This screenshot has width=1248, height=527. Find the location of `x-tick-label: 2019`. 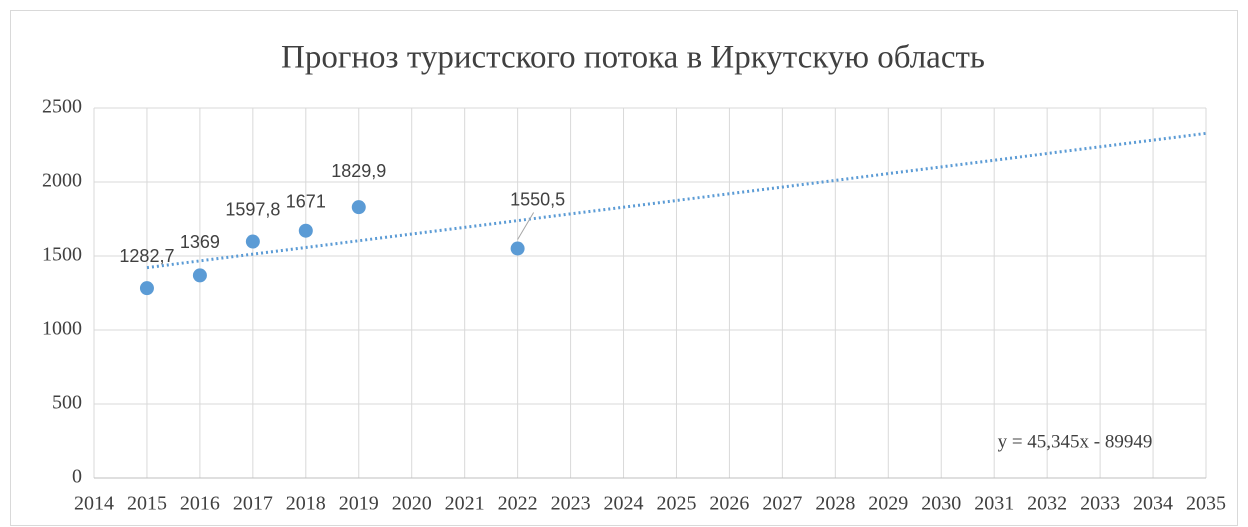

x-tick-label: 2019 is located at coordinates (359, 504).